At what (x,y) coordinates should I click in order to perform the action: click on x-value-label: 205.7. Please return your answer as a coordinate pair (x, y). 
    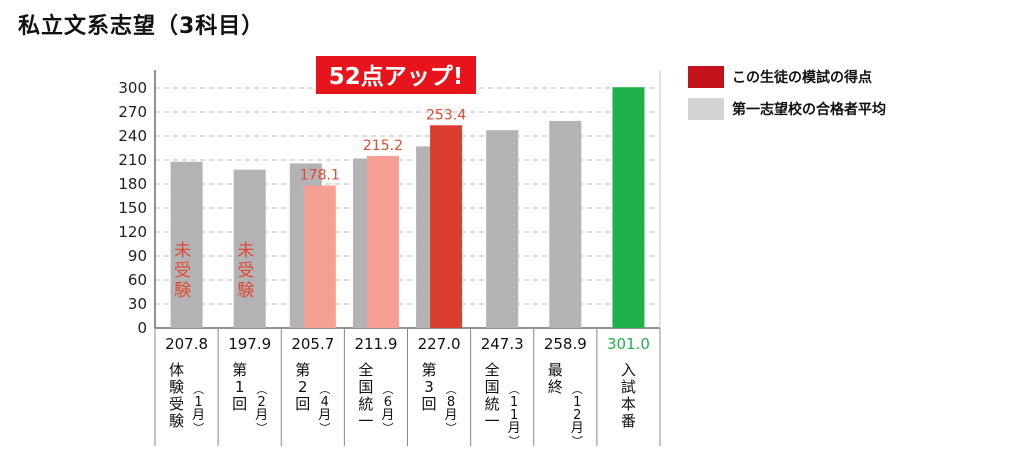
    Looking at the image, I should click on (312, 344).